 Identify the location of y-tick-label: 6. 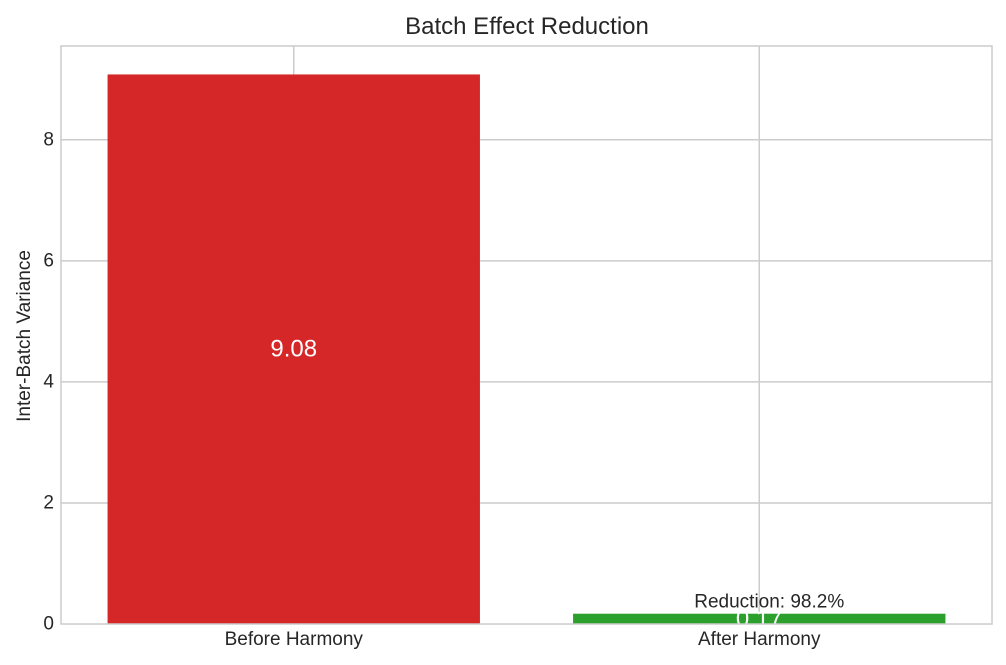
(48, 260).